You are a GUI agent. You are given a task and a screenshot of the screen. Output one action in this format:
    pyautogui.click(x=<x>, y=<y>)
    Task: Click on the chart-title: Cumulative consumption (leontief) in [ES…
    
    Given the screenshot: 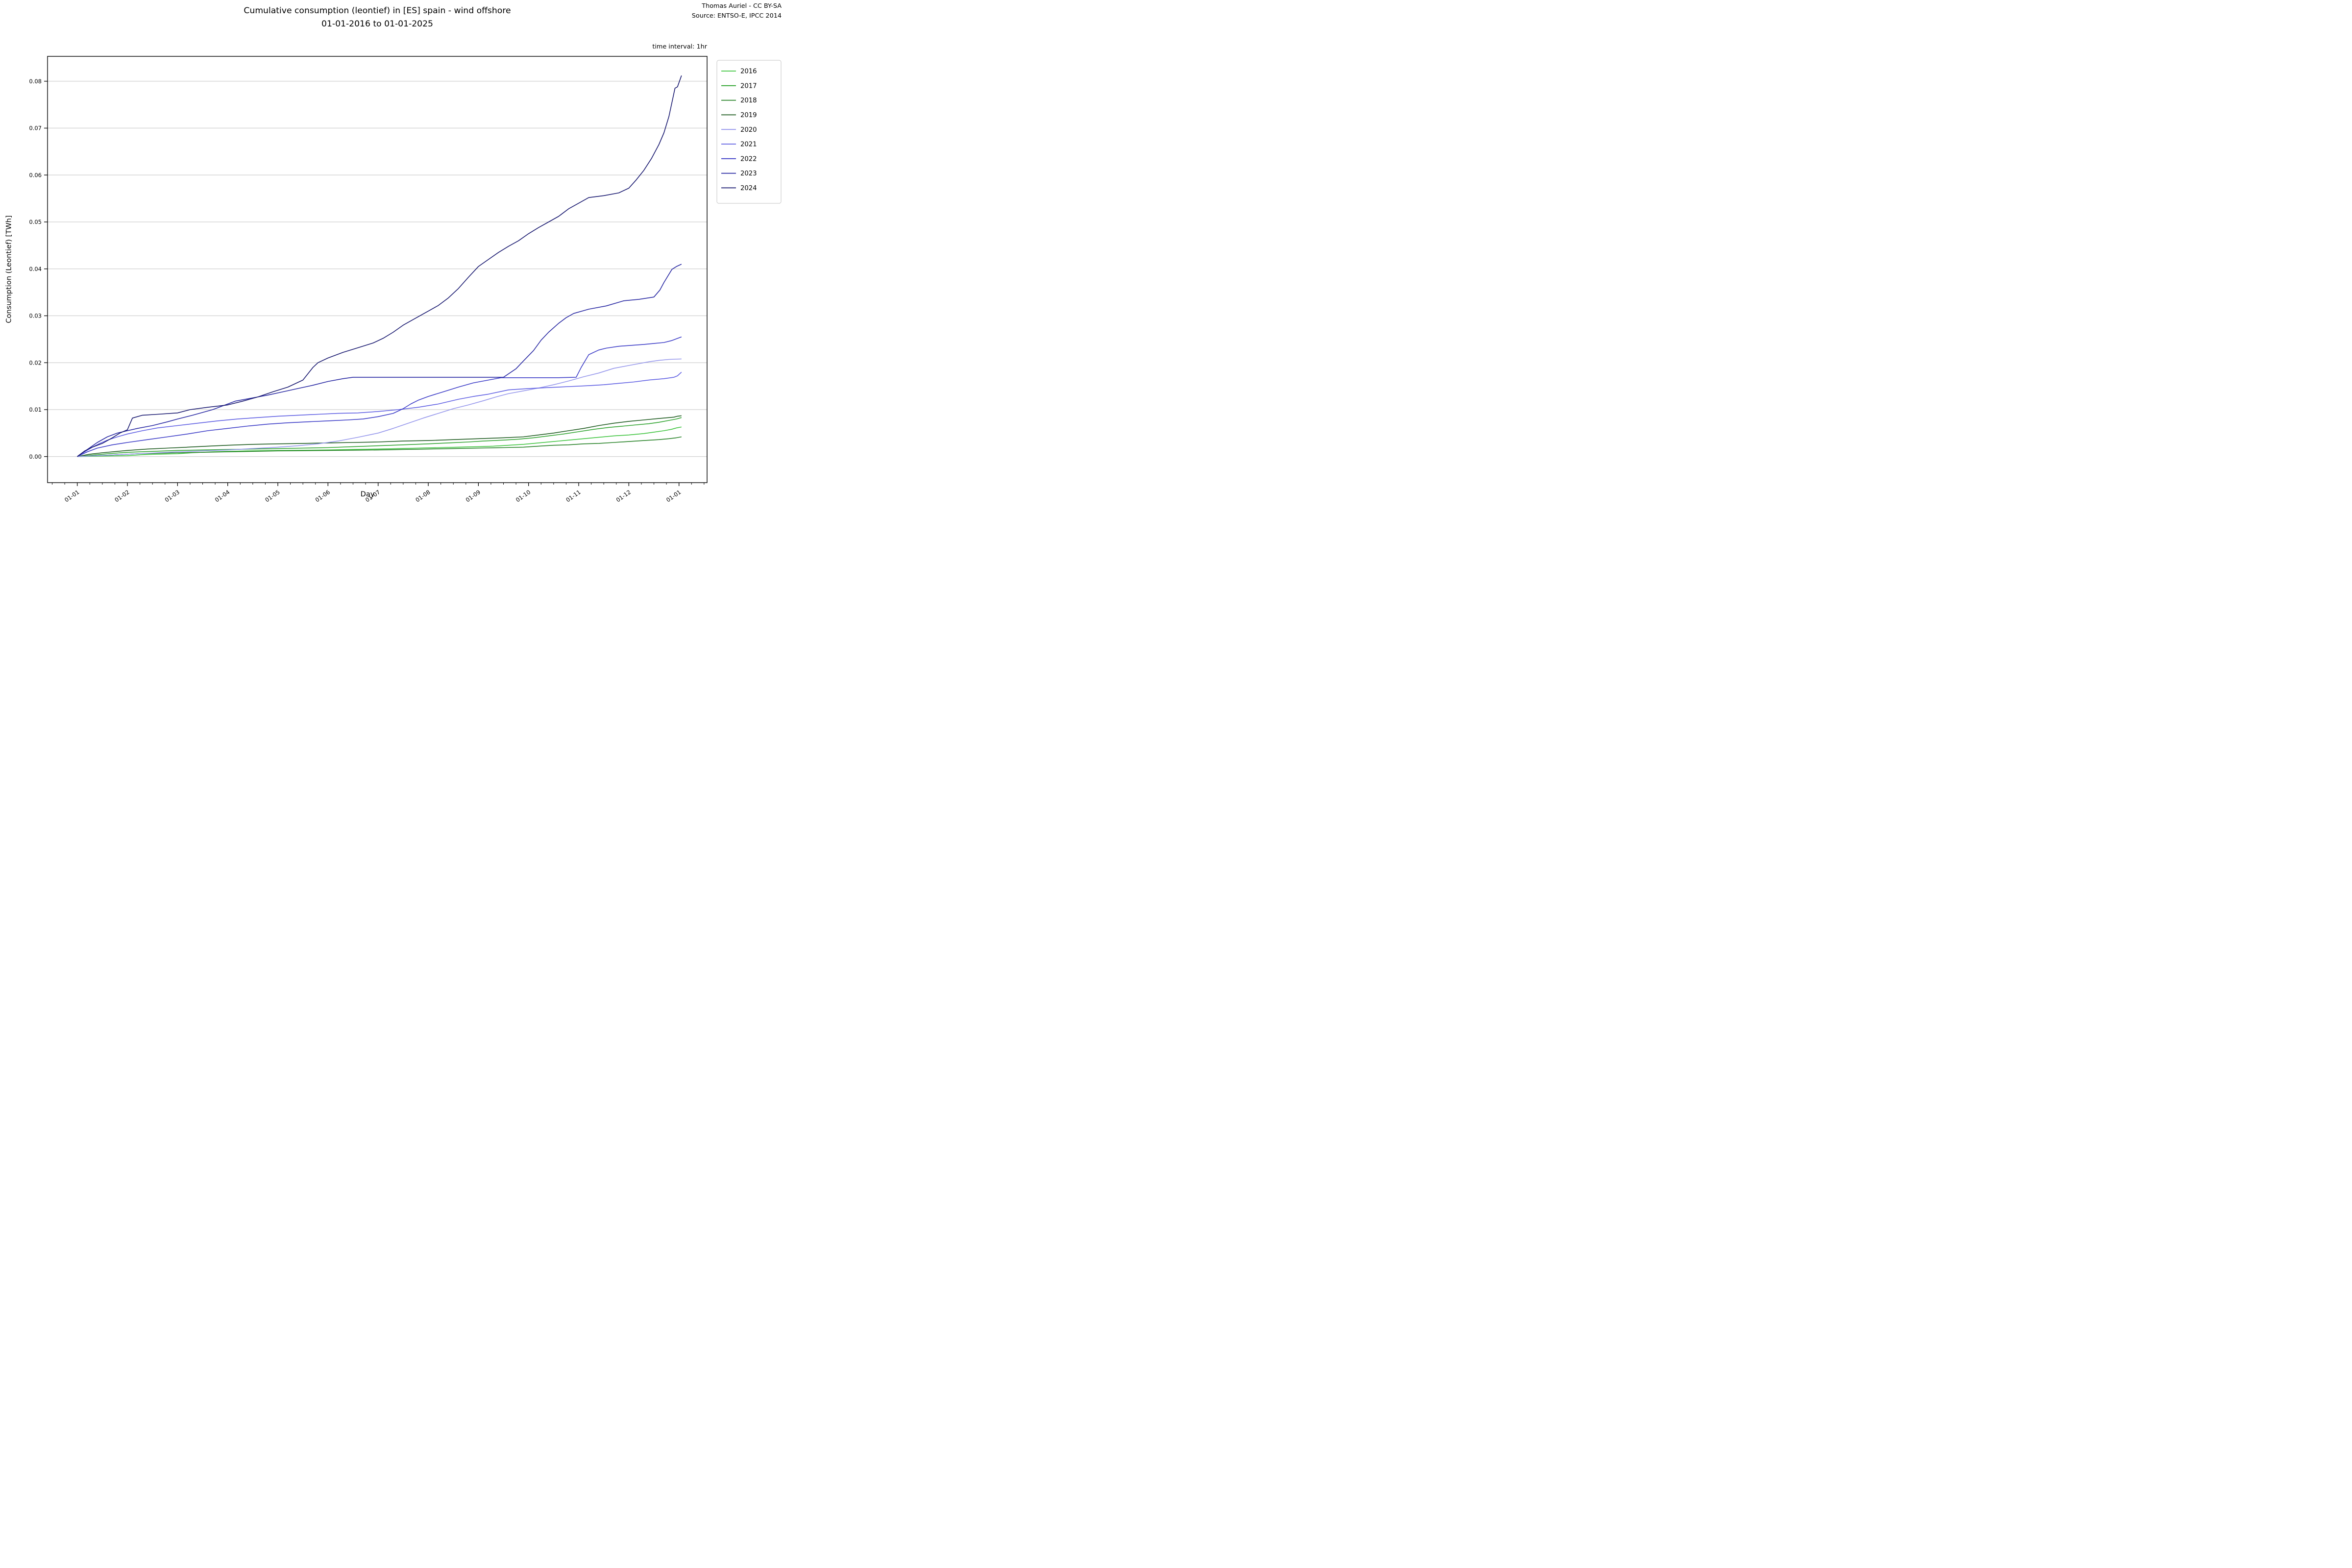 What is the action you would take?
    pyautogui.click(x=377, y=17)
    